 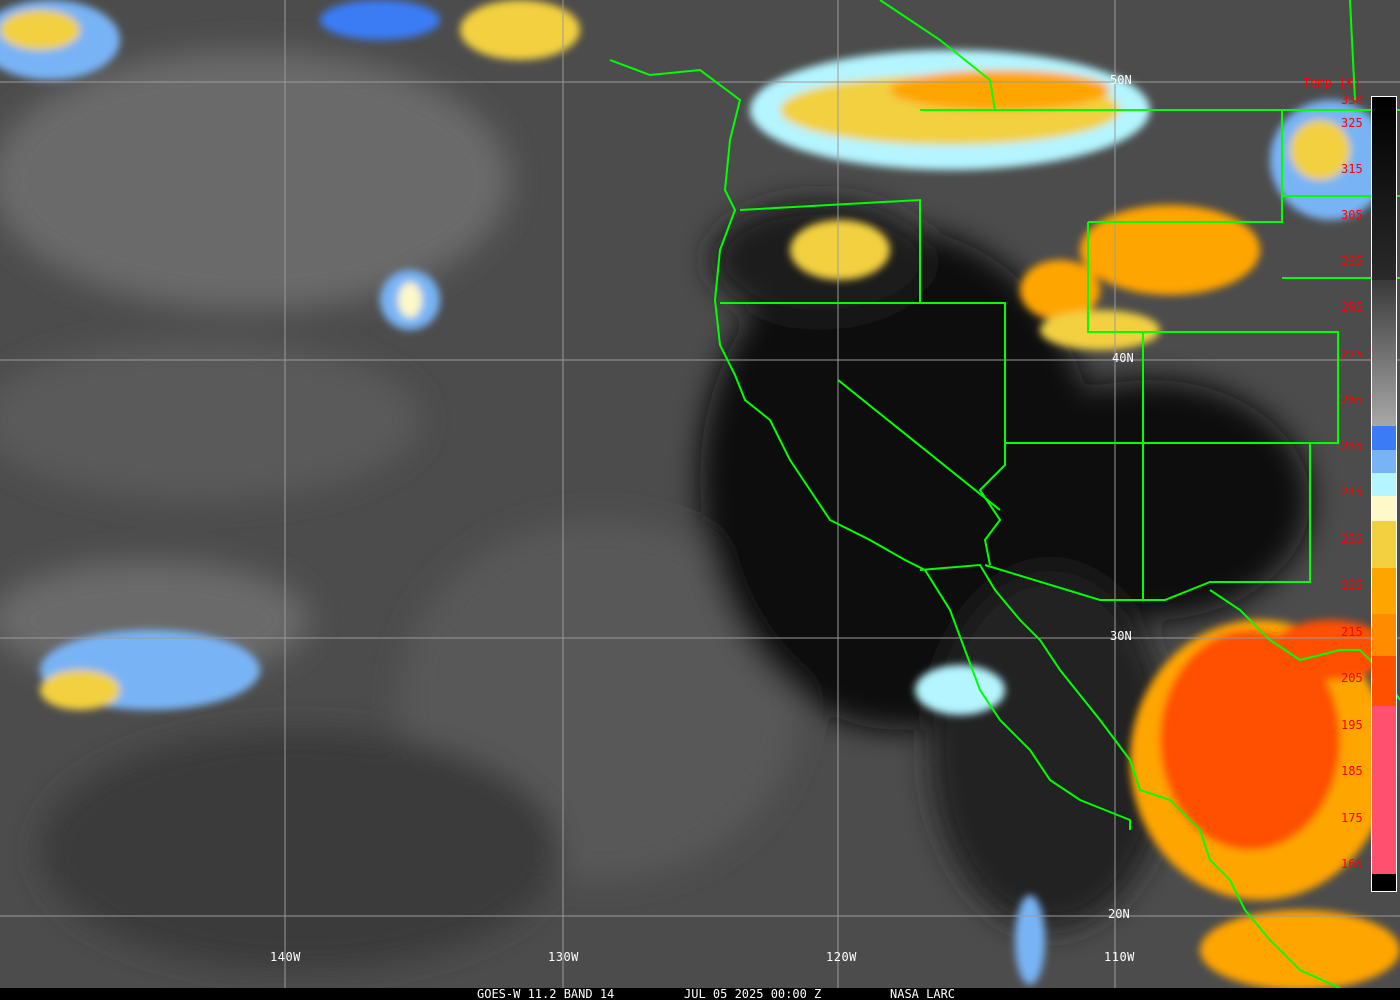 I want to click on temperature-colorbar, so click(x=1384, y=494).